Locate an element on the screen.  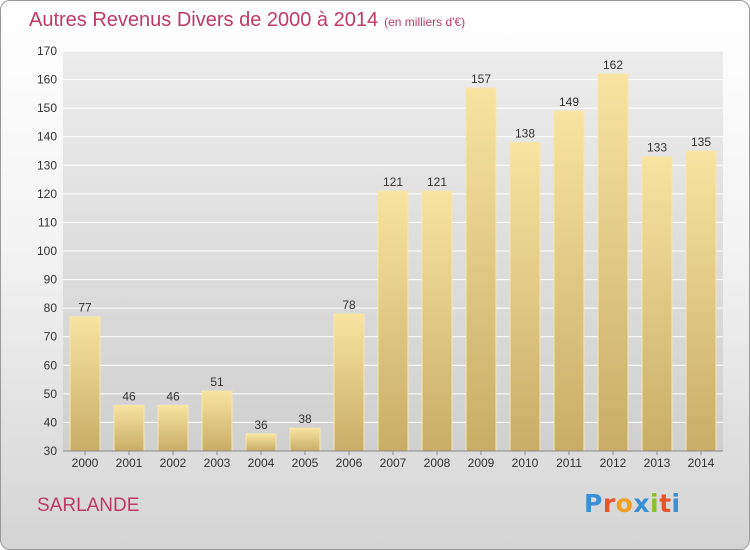
data-label-2003: 51 is located at coordinates (217, 382).